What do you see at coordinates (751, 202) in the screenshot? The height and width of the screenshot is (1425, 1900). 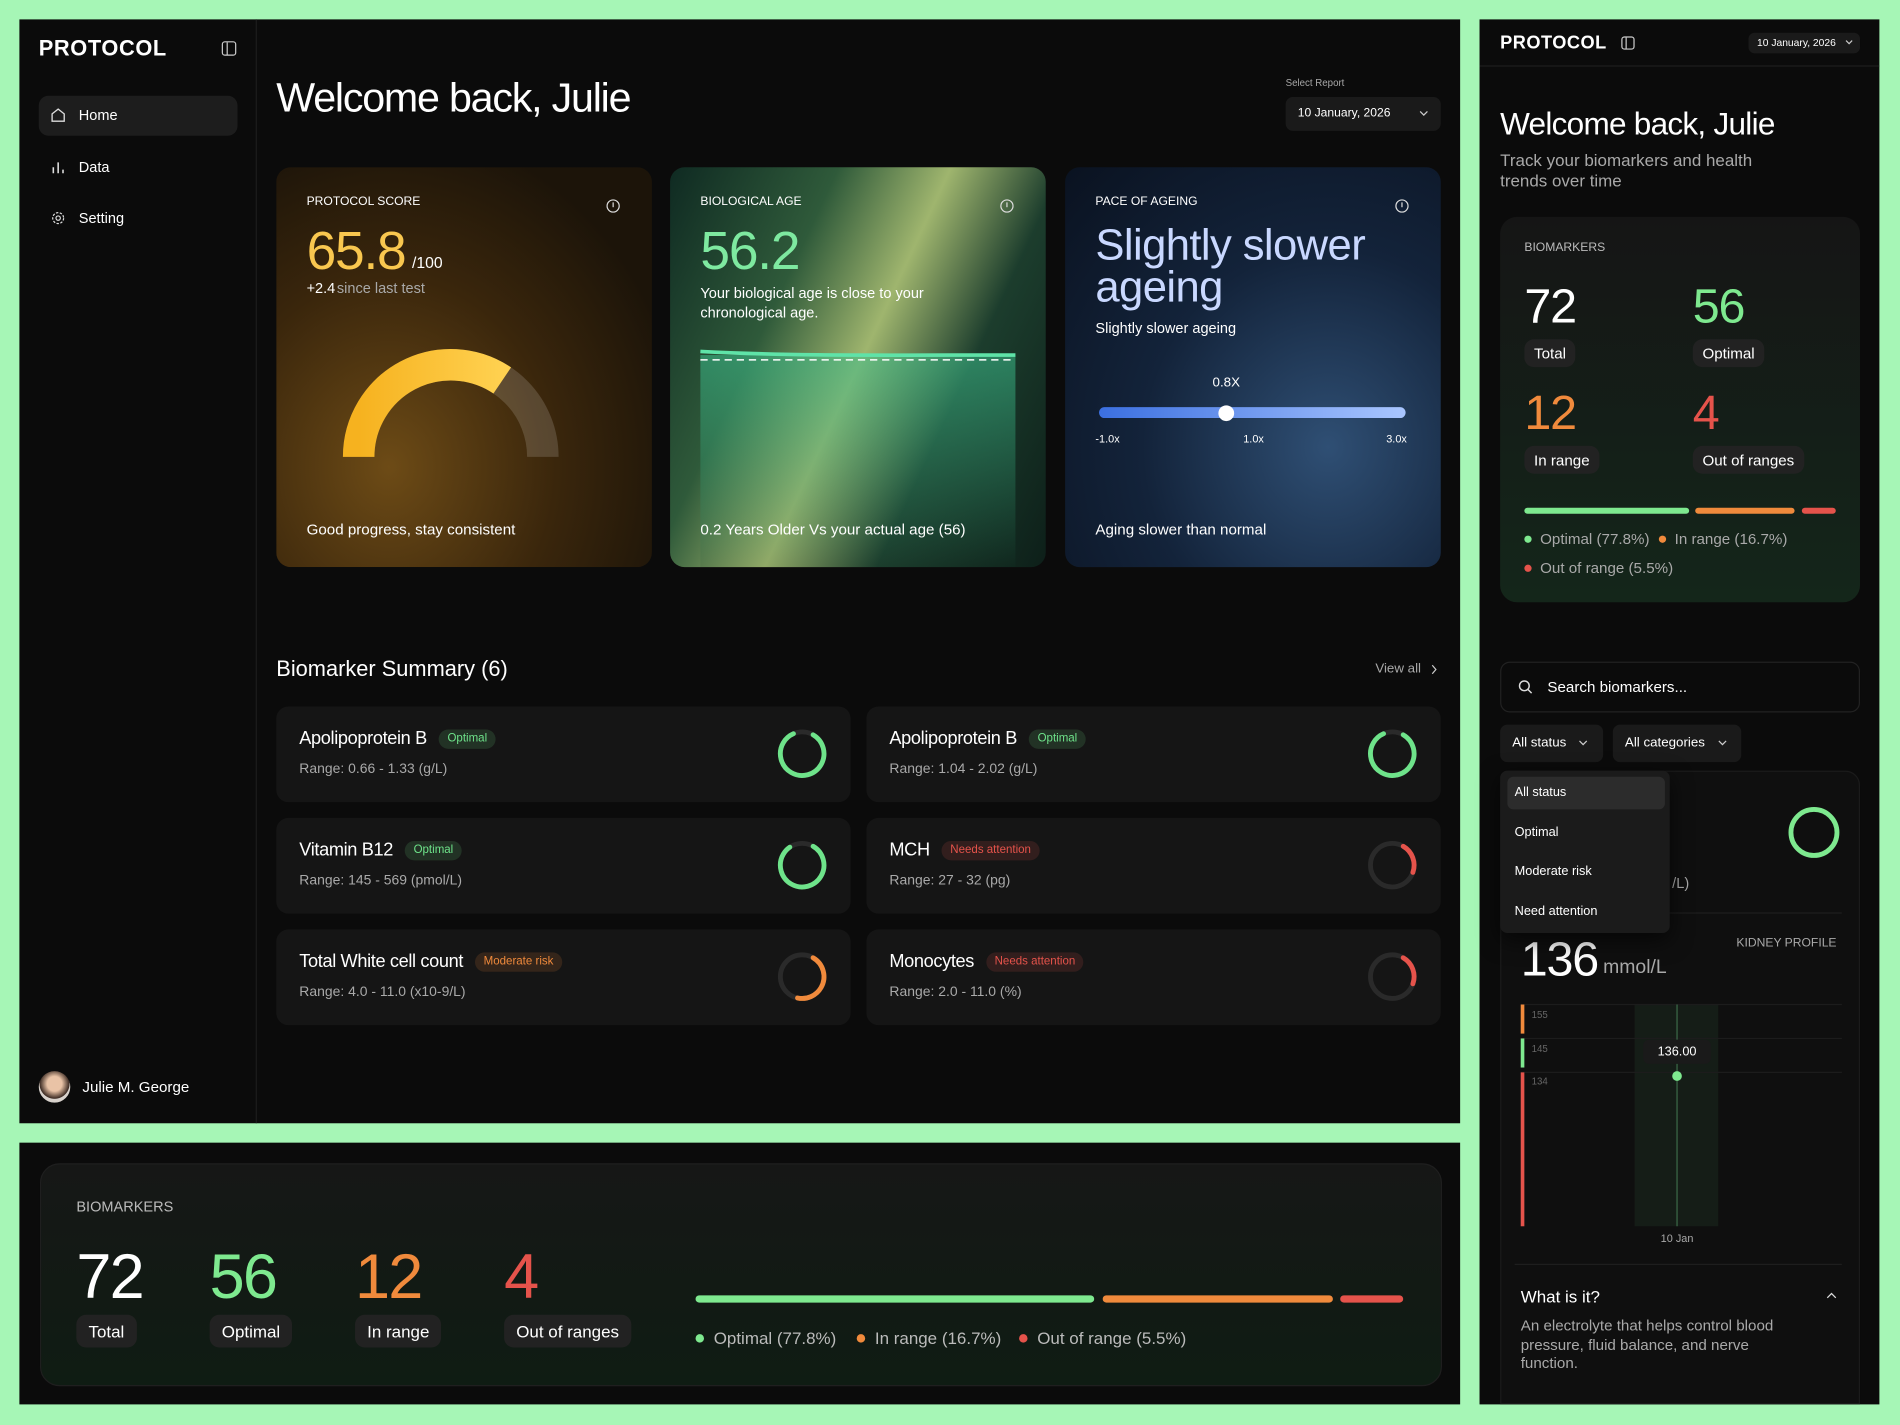 I see `card-label: BIOLOGICAL AGE` at bounding box center [751, 202].